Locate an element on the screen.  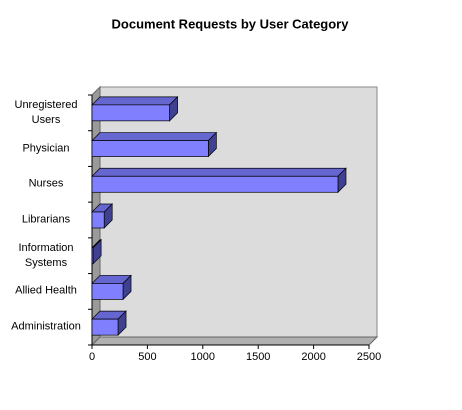
y-tick-label: Administration is located at coordinates (46, 326).